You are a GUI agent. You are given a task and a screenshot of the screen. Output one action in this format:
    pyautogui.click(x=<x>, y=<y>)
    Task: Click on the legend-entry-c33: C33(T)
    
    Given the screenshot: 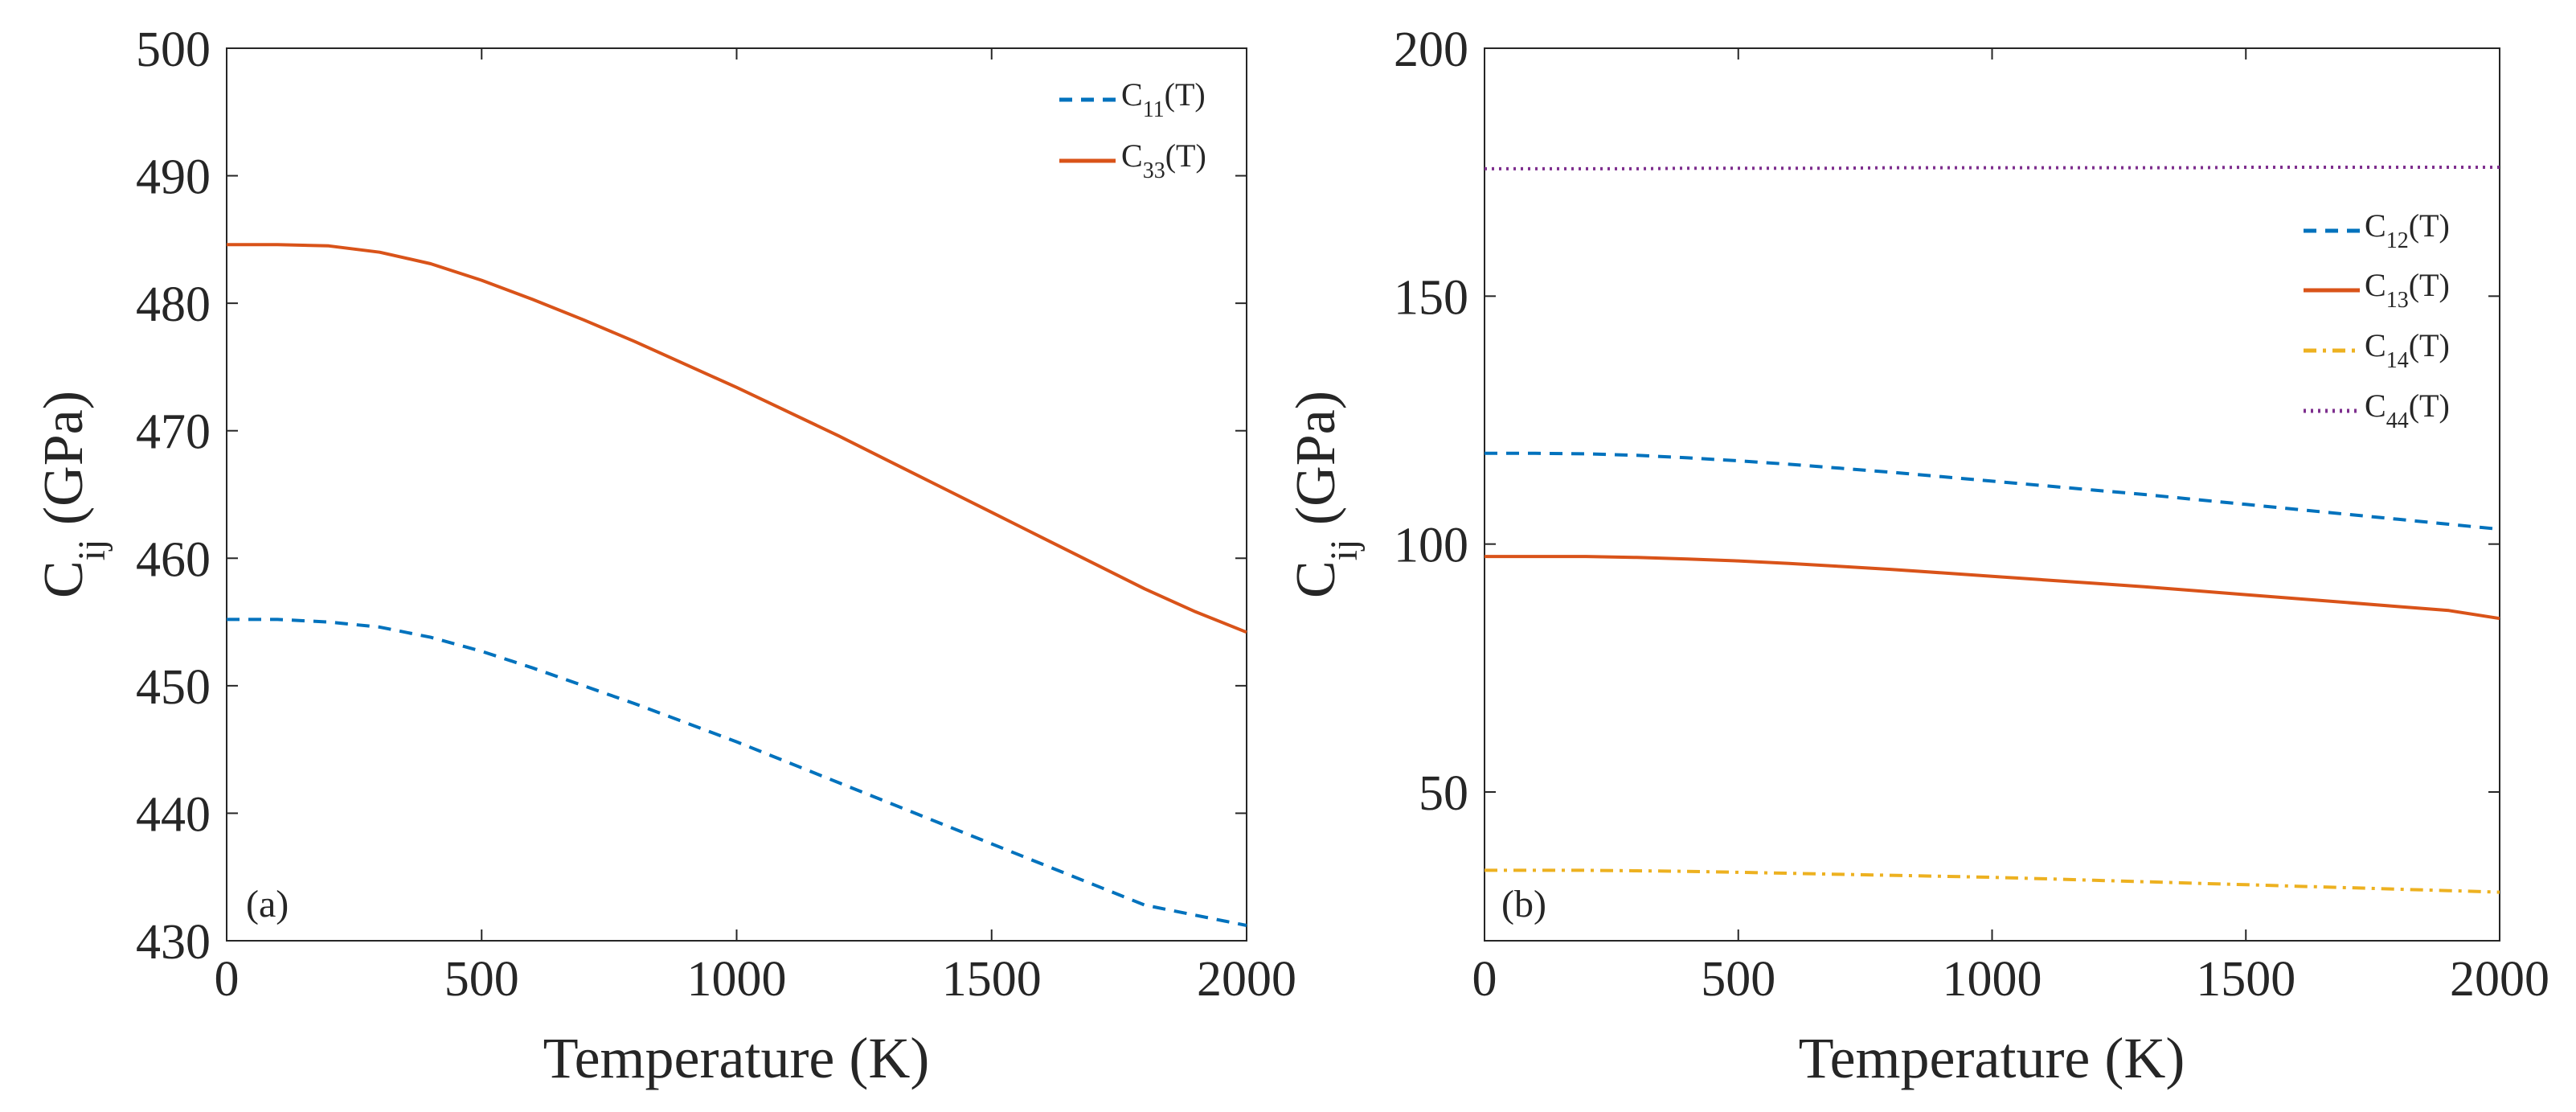 What is the action you would take?
    pyautogui.click(x=1132, y=160)
    